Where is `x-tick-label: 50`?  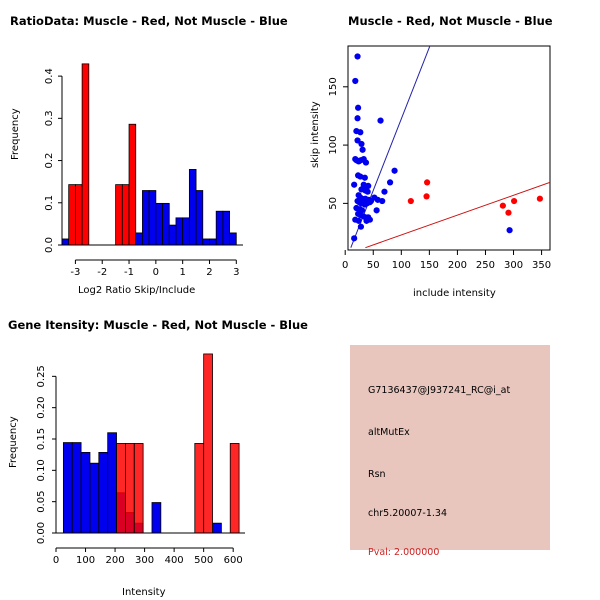 x-tick-label: 50 is located at coordinates (373, 265).